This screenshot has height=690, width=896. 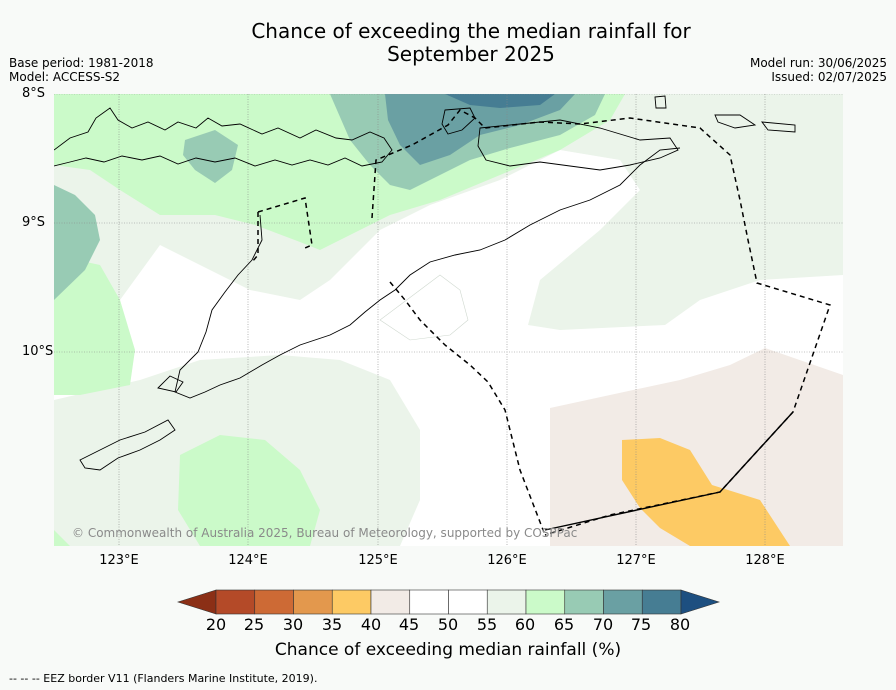 What do you see at coordinates (170, 384) in the screenshot?
I see `coastline-rote` at bounding box center [170, 384].